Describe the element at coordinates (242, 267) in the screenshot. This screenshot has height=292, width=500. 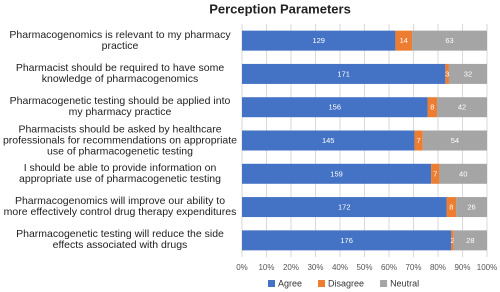
I see `x-tick-label: 0%` at that location.